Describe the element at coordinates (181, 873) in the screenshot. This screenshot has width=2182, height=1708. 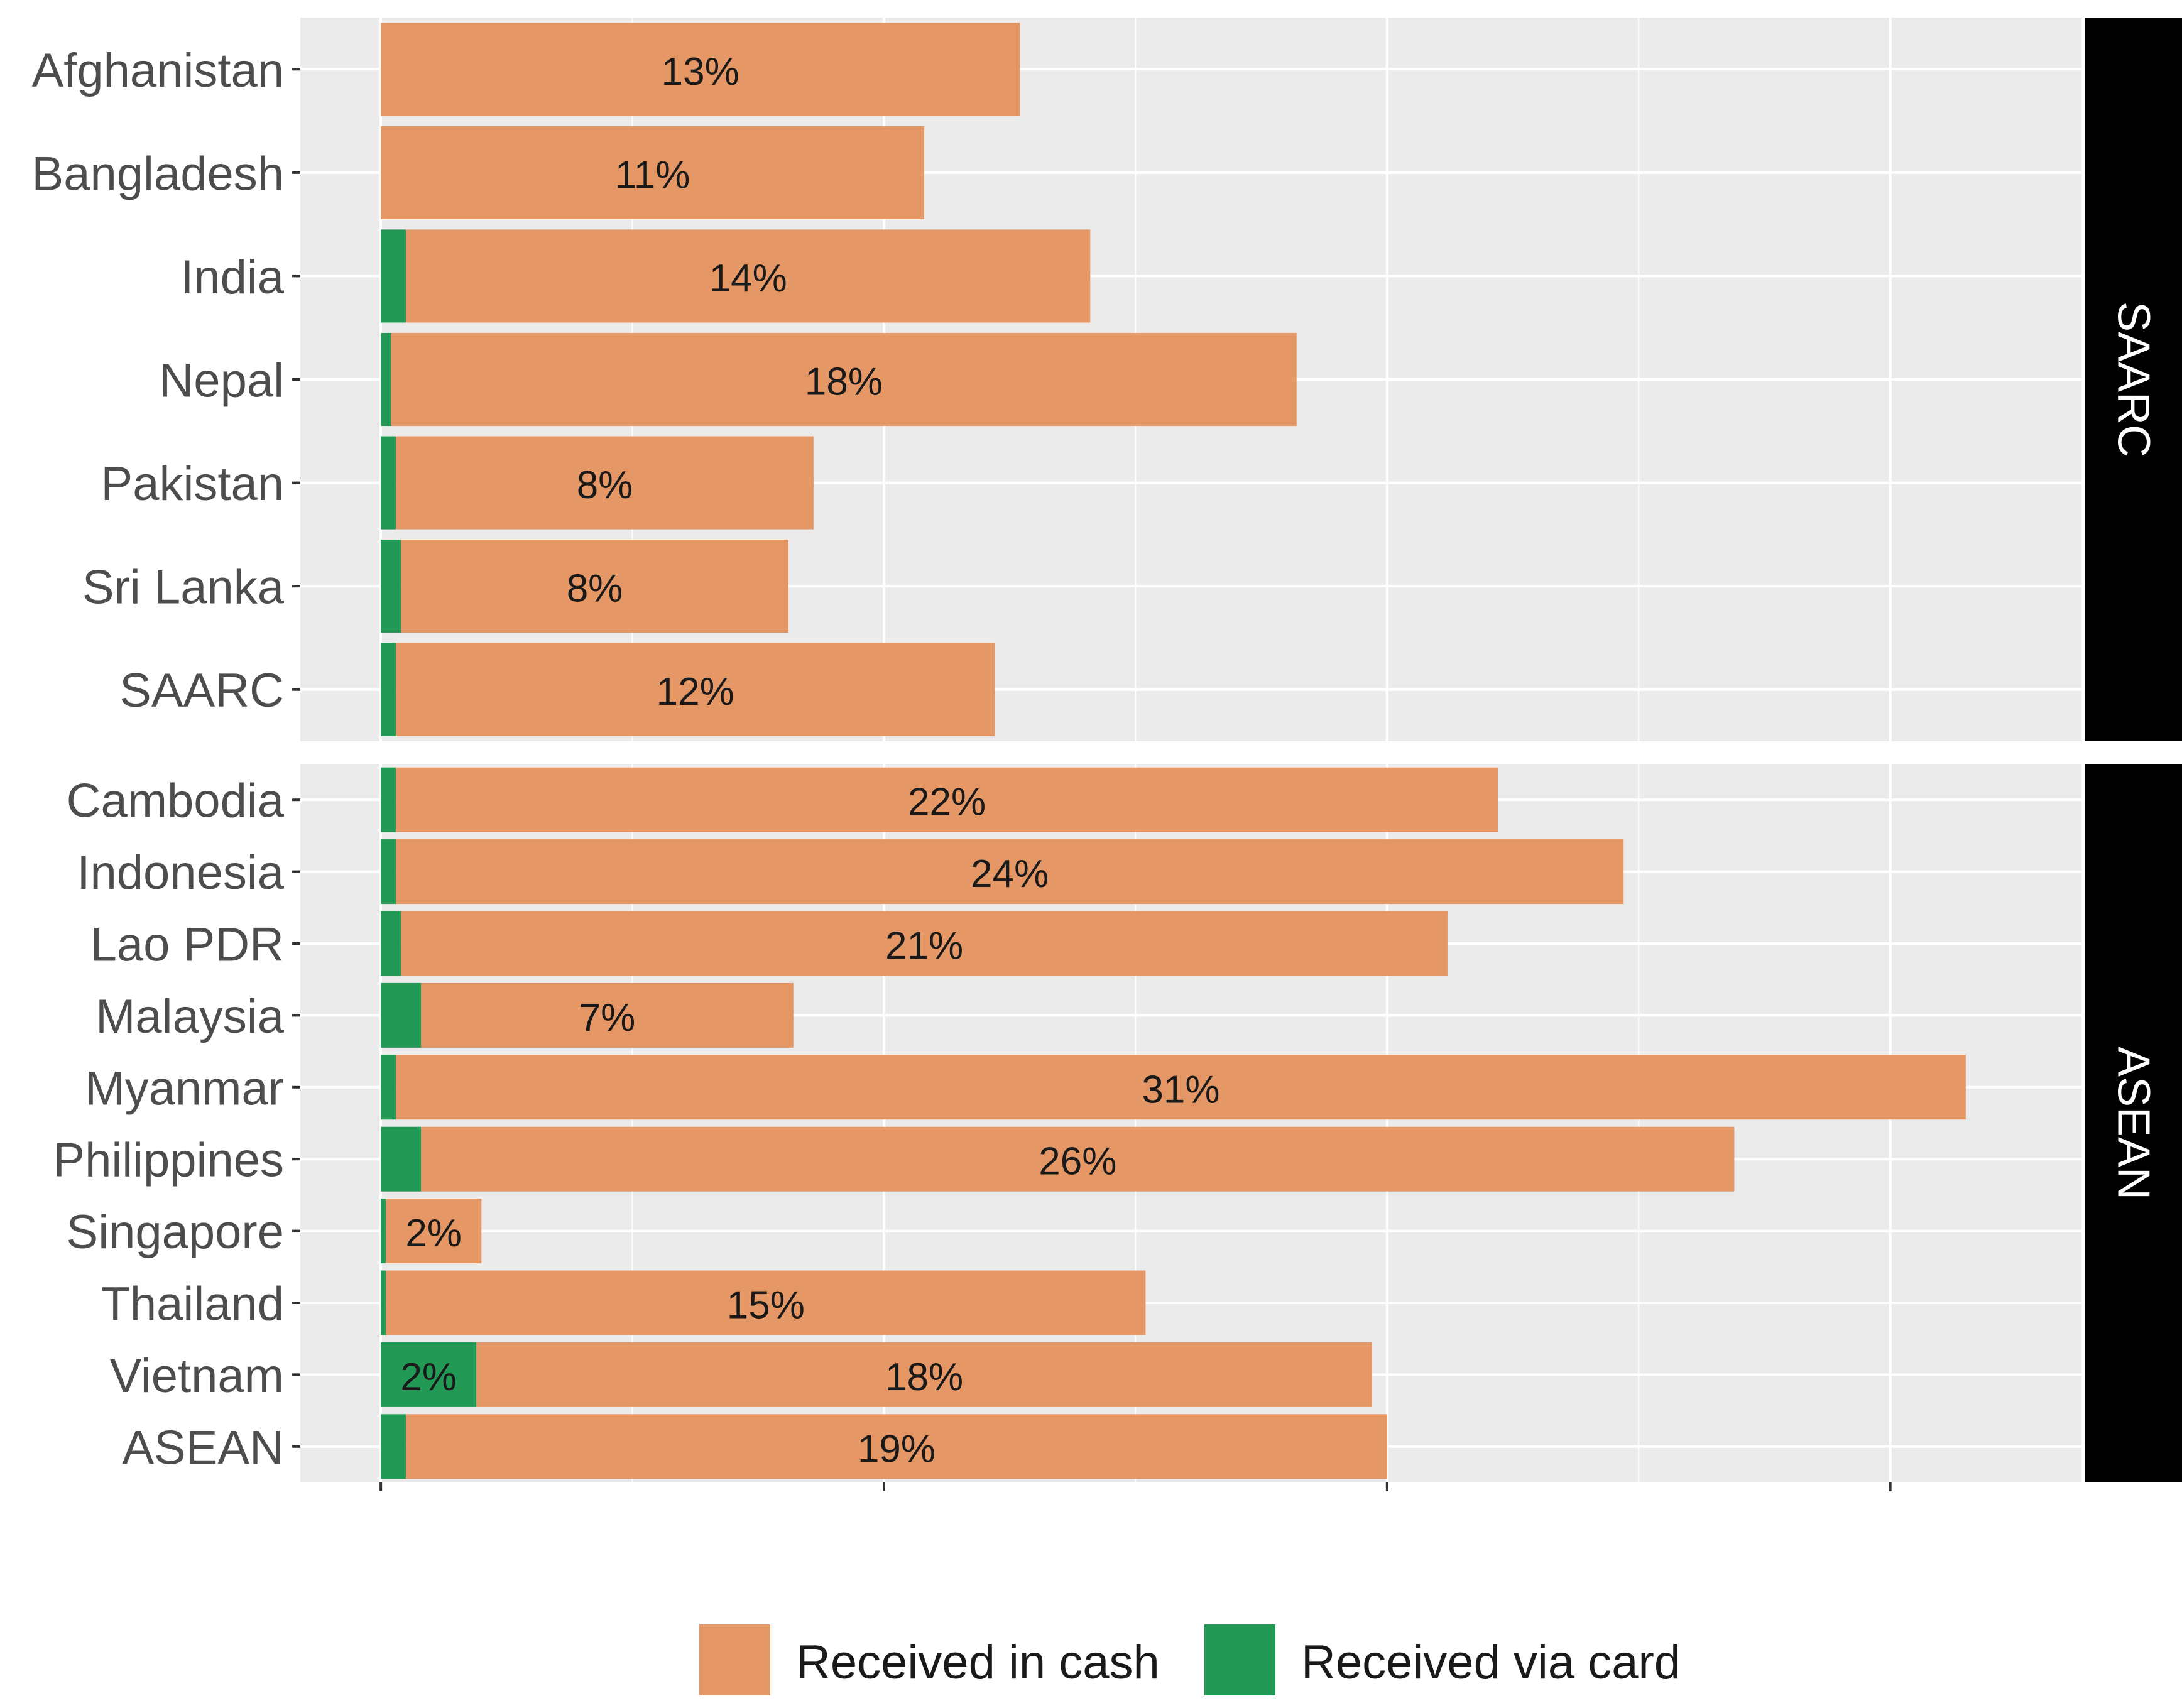
I see `y-tick-label: Indonesia` at that location.